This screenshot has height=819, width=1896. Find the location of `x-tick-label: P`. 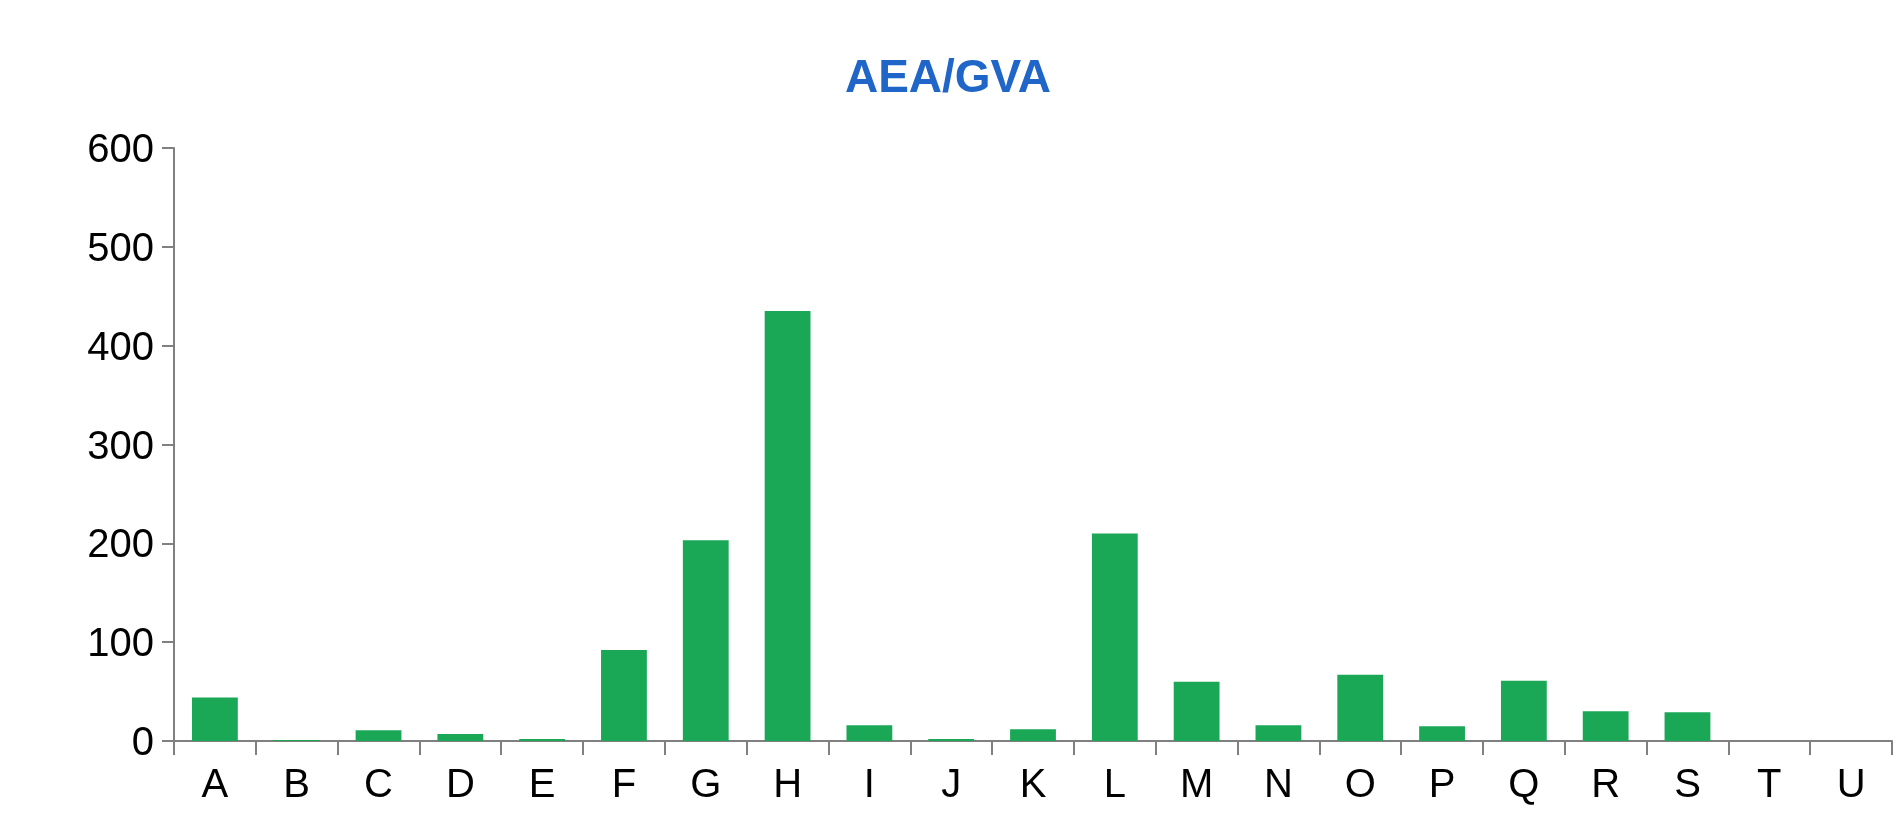

x-tick-label: P is located at coordinates (1442, 783).